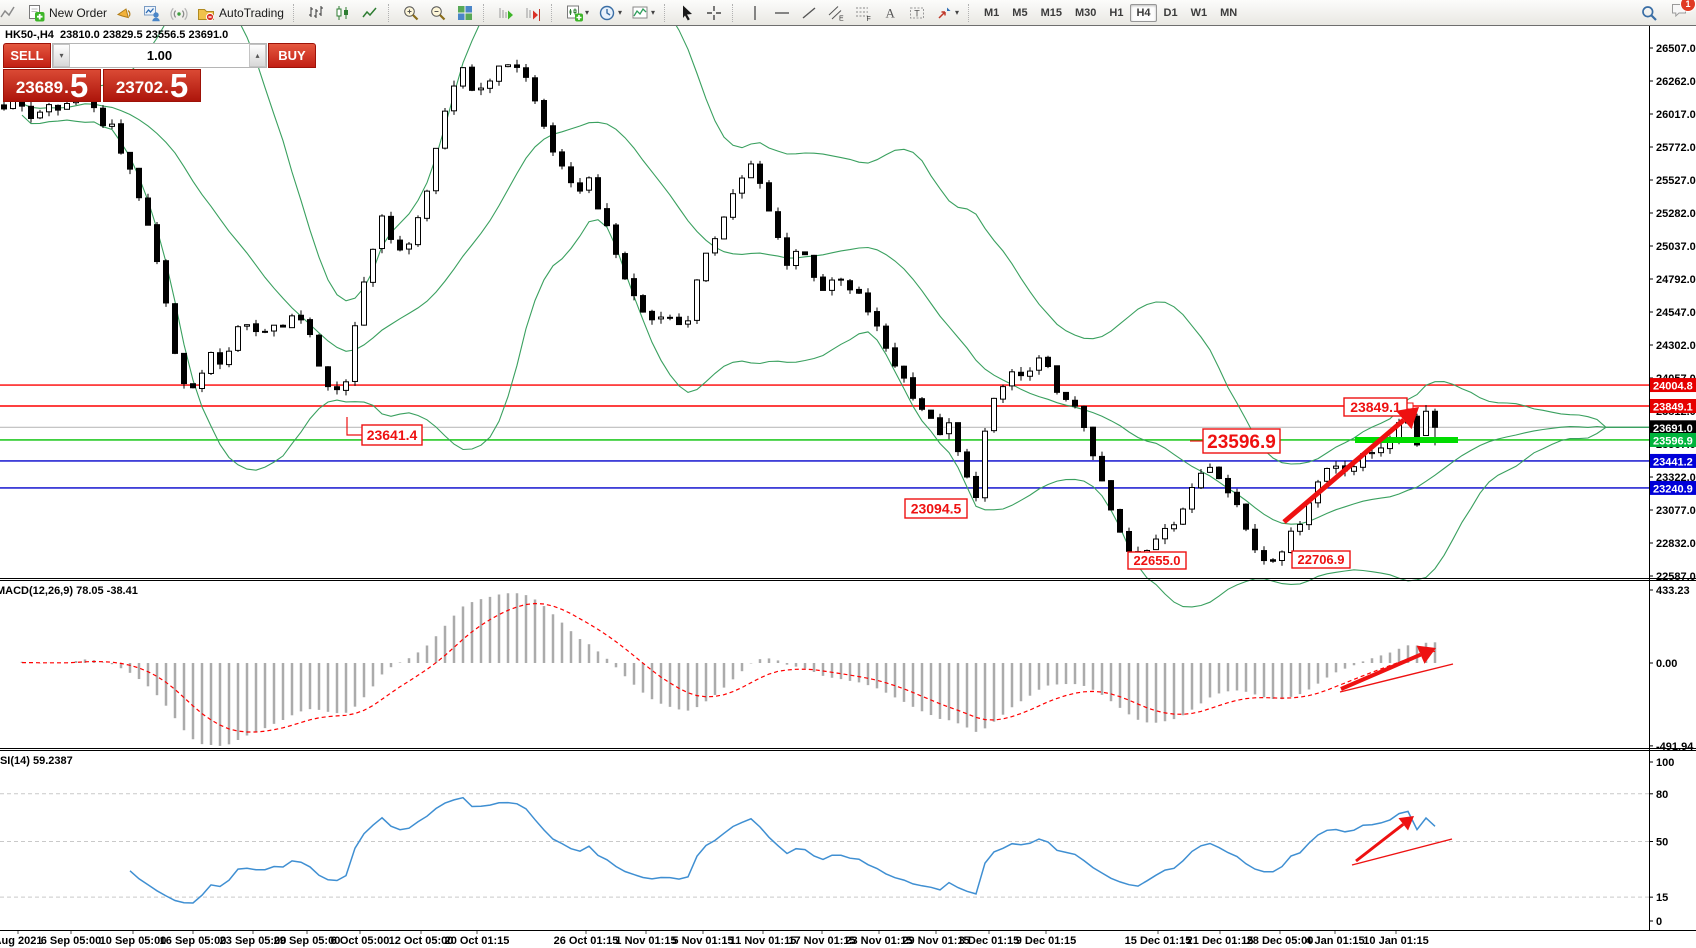 This screenshot has height=948, width=1696. What do you see at coordinates (36, 761) in the screenshot?
I see `rsi-label: RSI(14) 59.2387` at bounding box center [36, 761].